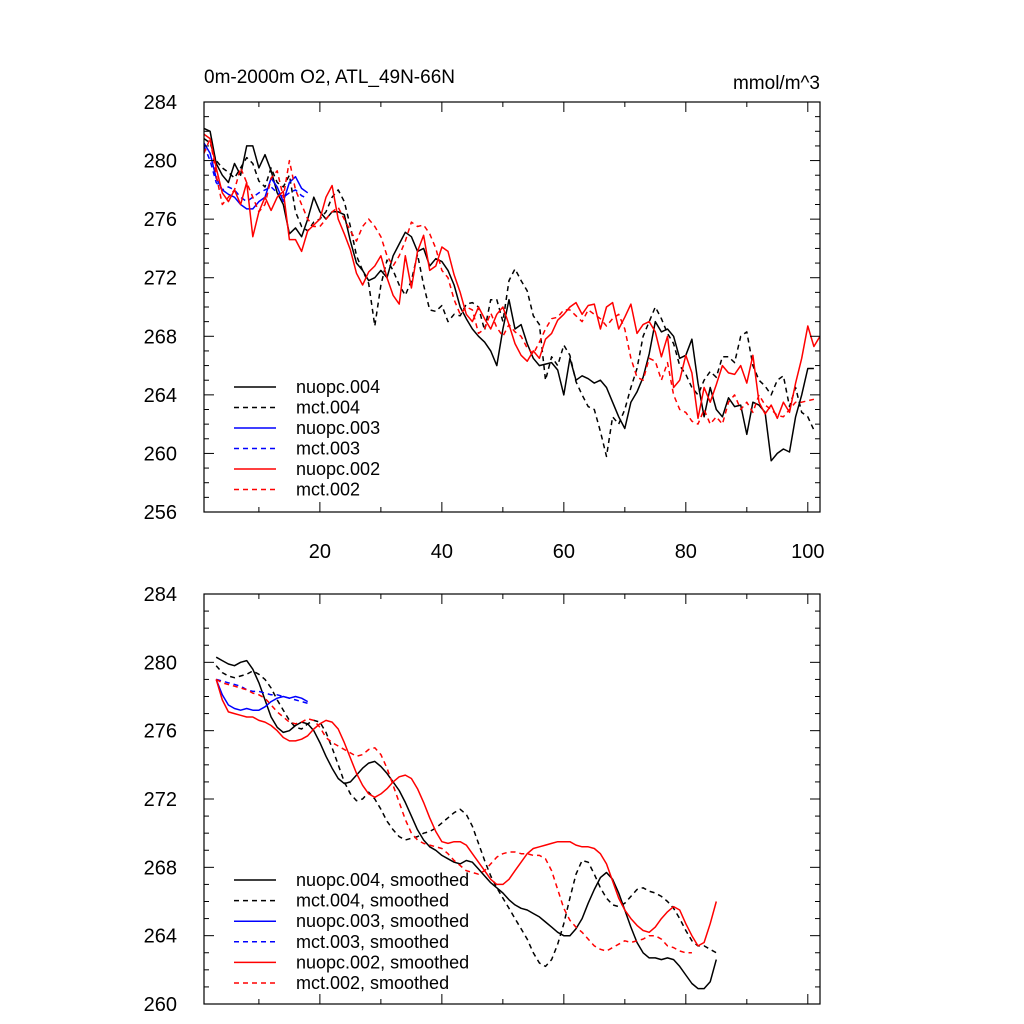 This screenshot has width=1024, height=1024. Describe the element at coordinates (382, 962) in the screenshot. I see `bottom-legend-label: nuopc.002, smoothed` at that location.